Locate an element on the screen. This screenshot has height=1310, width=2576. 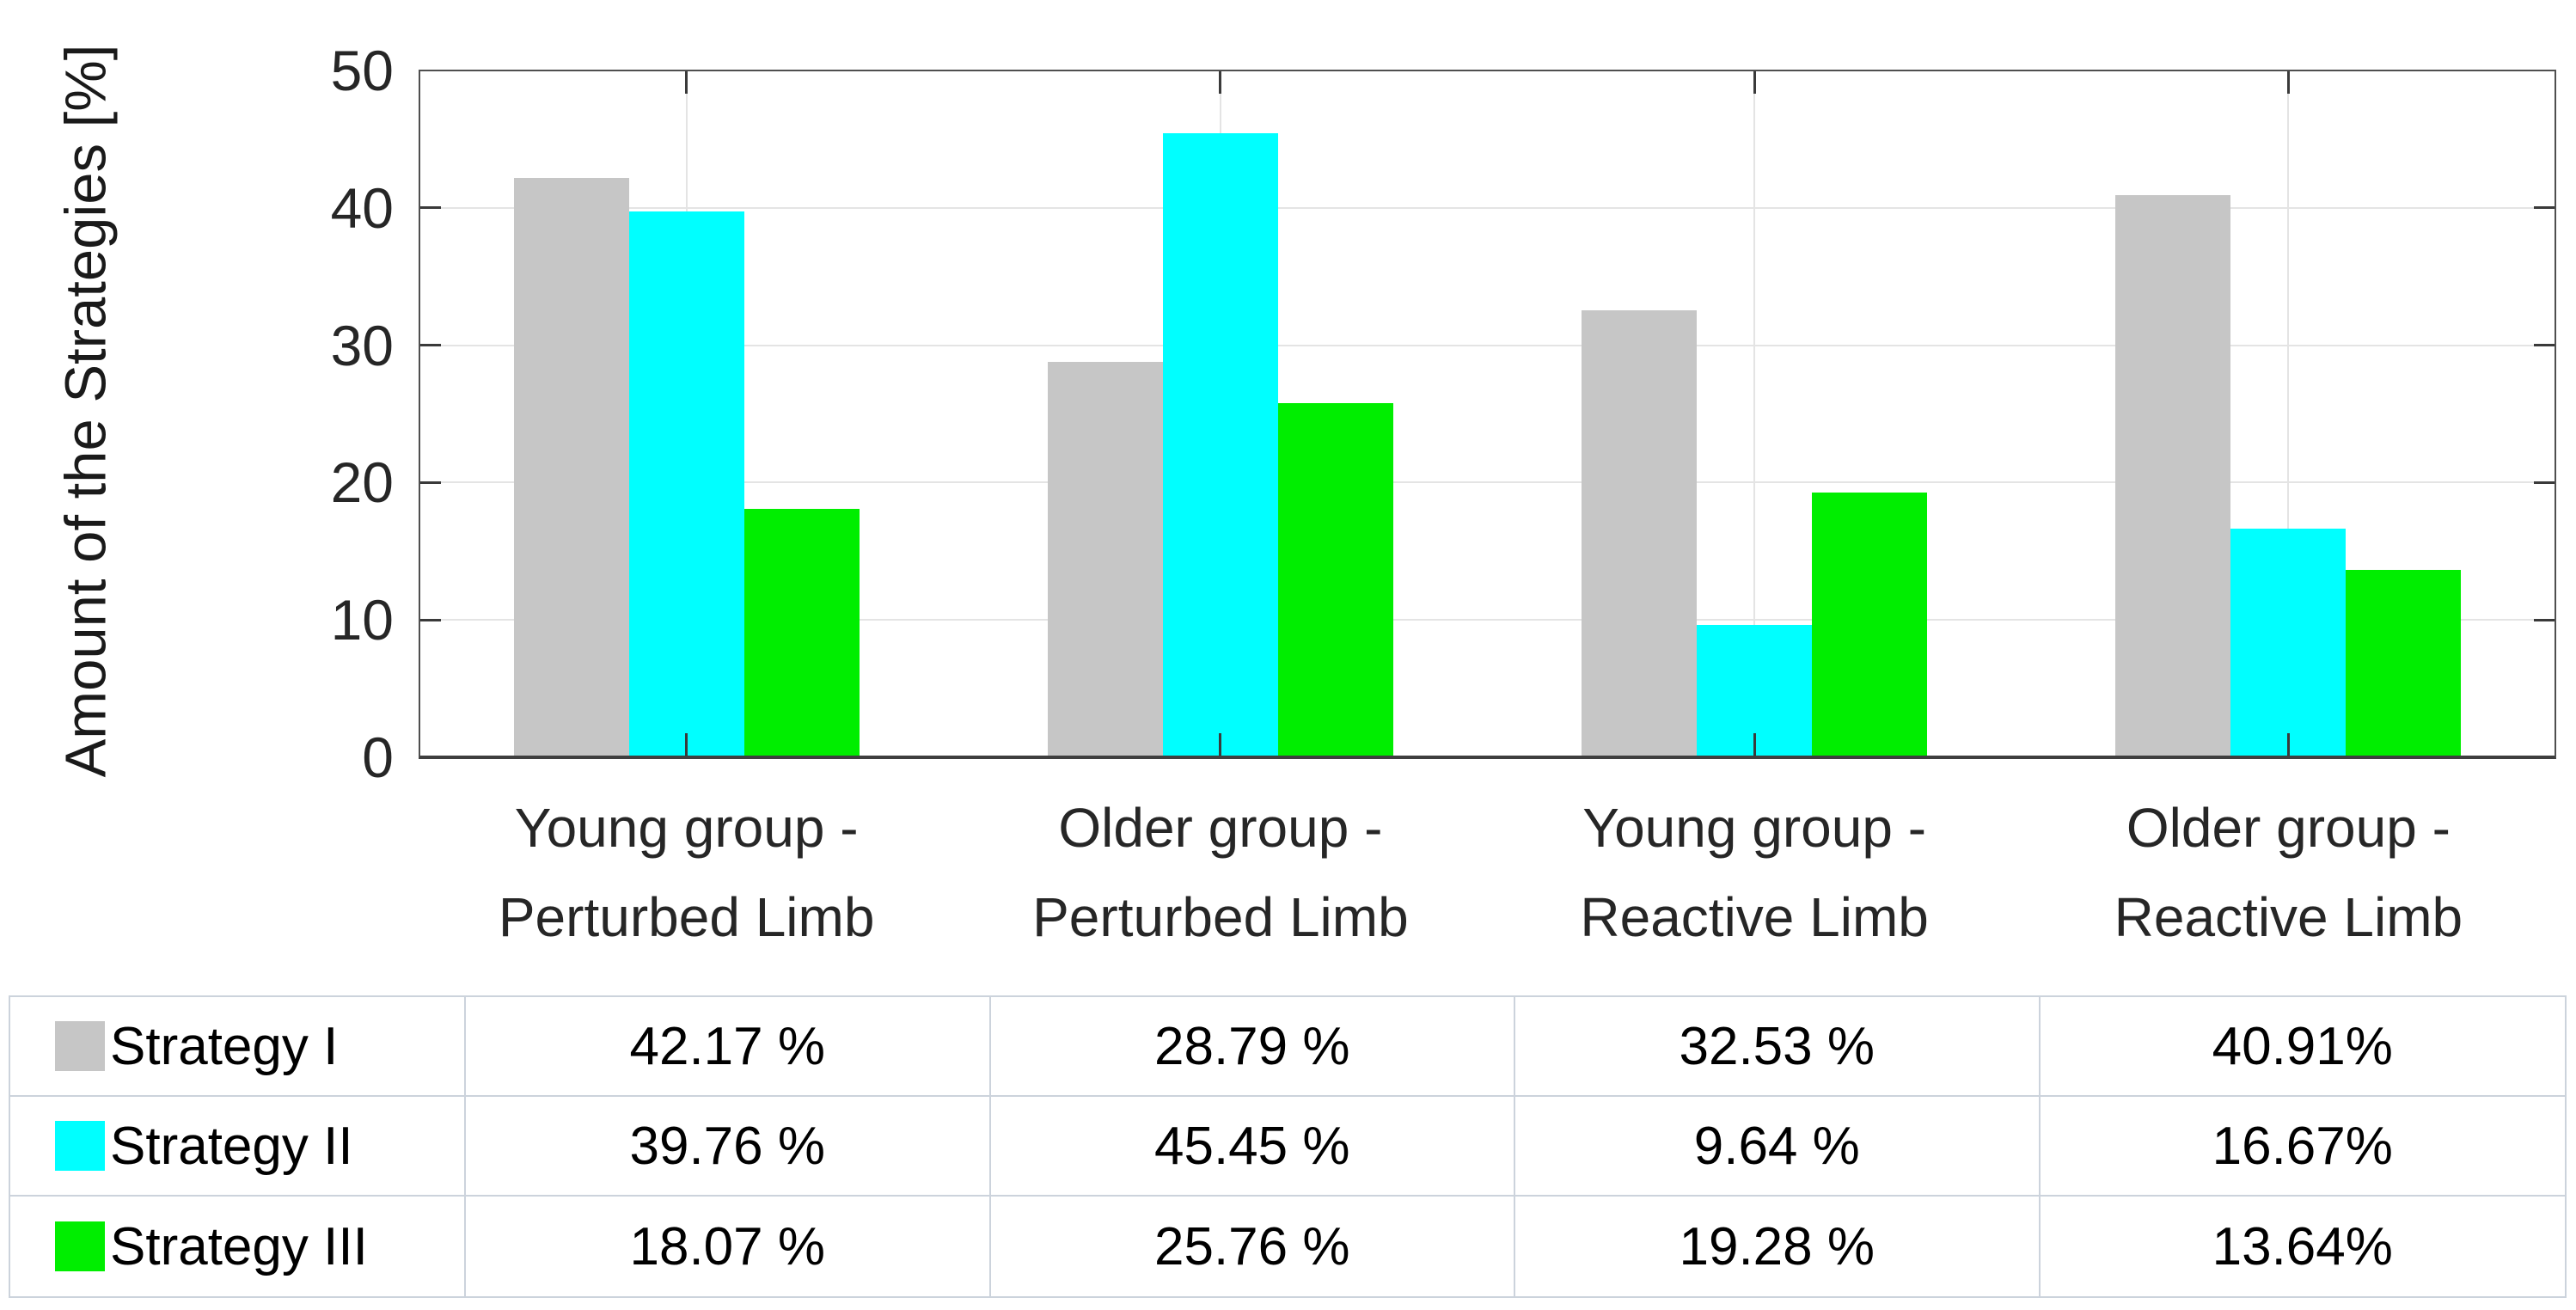
y-tick-label: 30 is located at coordinates (362, 345).